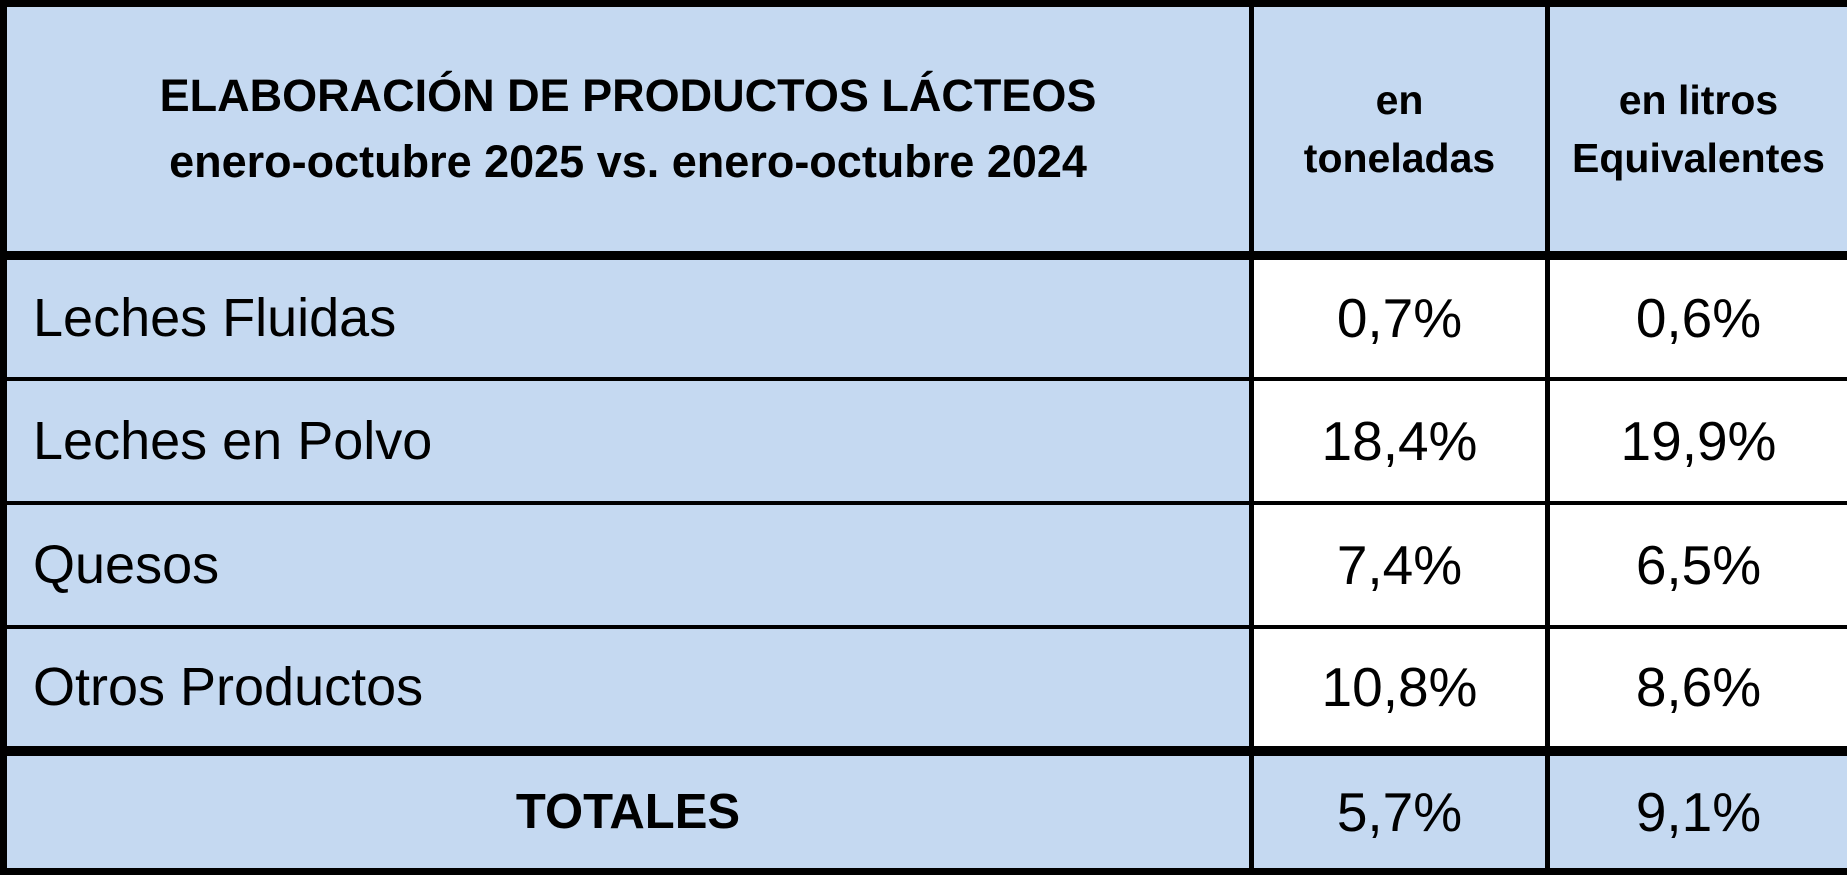  I want to click on row-label-otros-productos: Otros Productos, so click(627, 688).